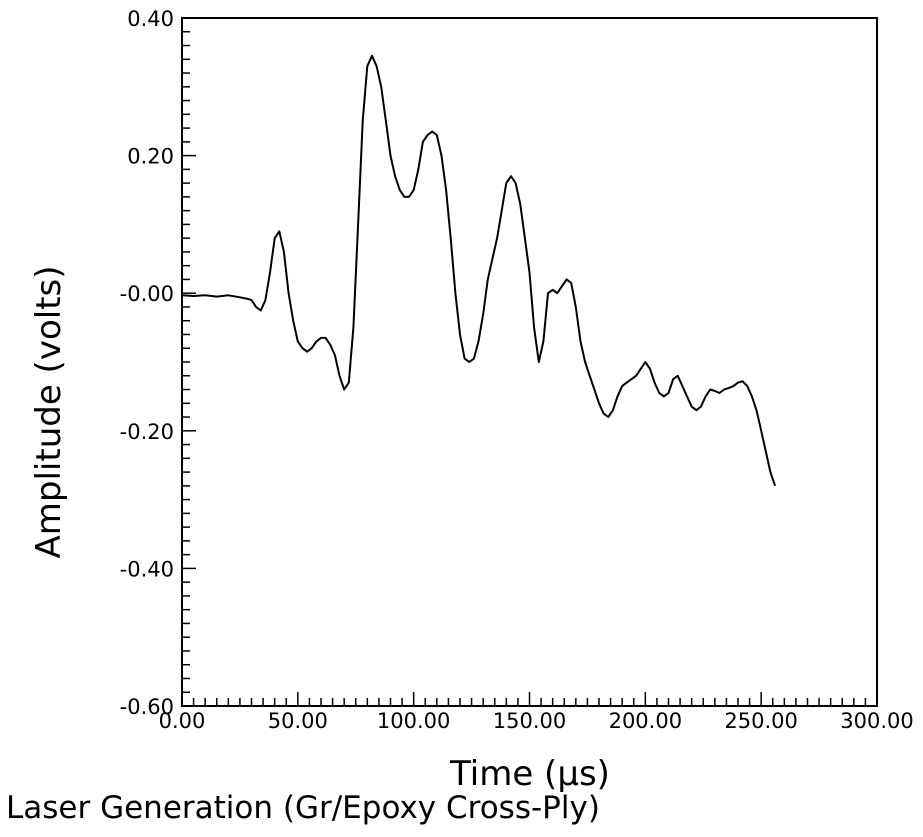 The image size is (923, 837). I want to click on y-tick-label: -0.20, so click(147, 432).